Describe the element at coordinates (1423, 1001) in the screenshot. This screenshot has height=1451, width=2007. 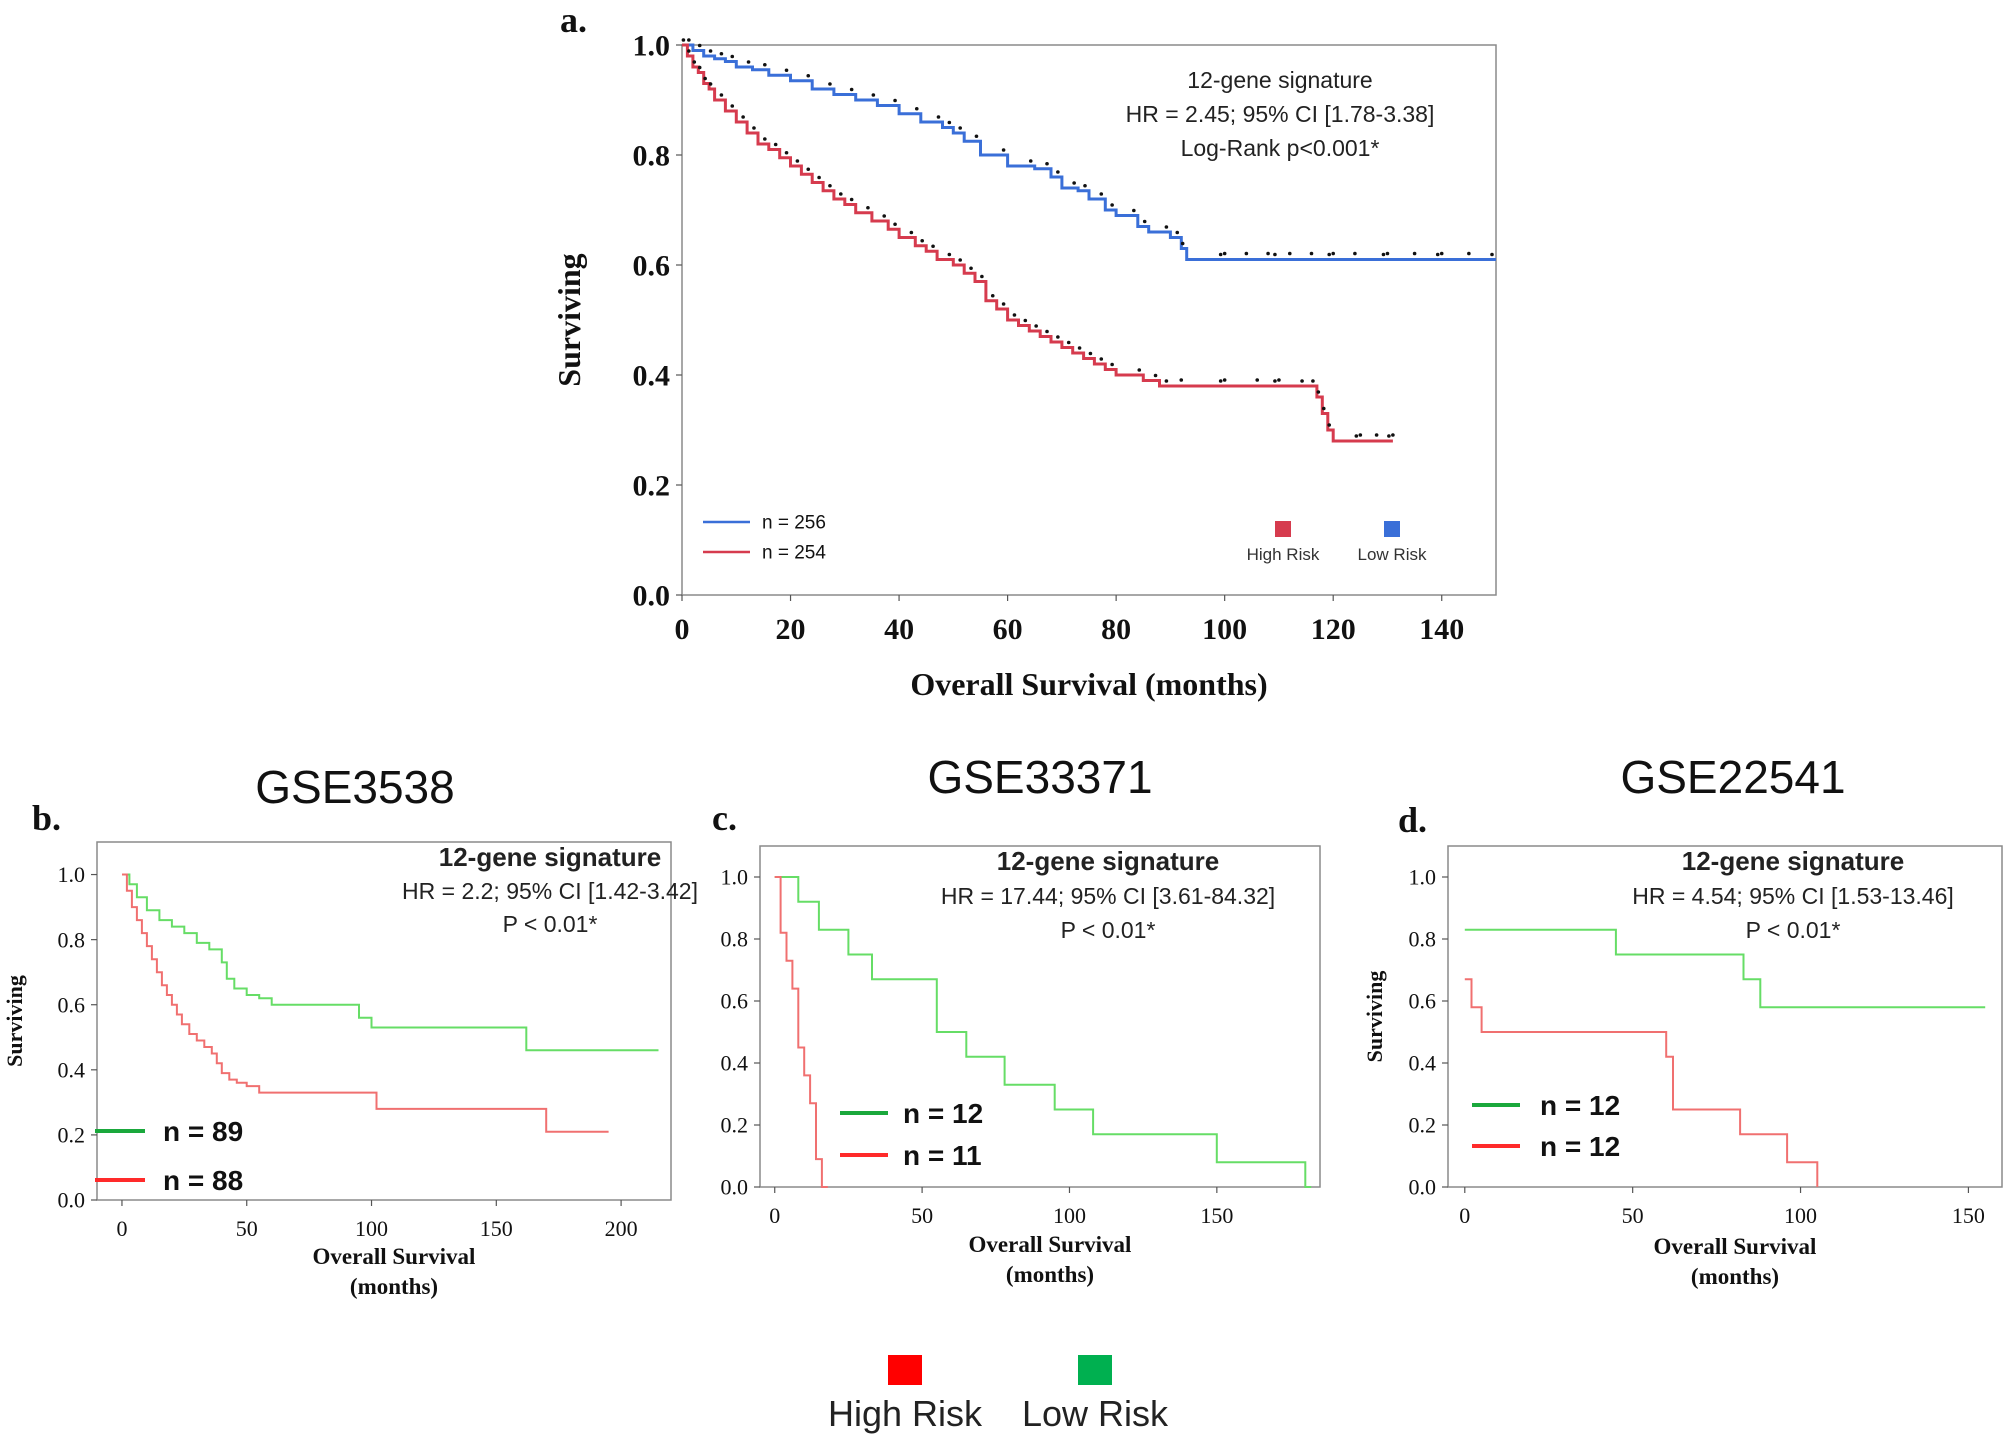
I see `y-tick-label: 0.6` at that location.